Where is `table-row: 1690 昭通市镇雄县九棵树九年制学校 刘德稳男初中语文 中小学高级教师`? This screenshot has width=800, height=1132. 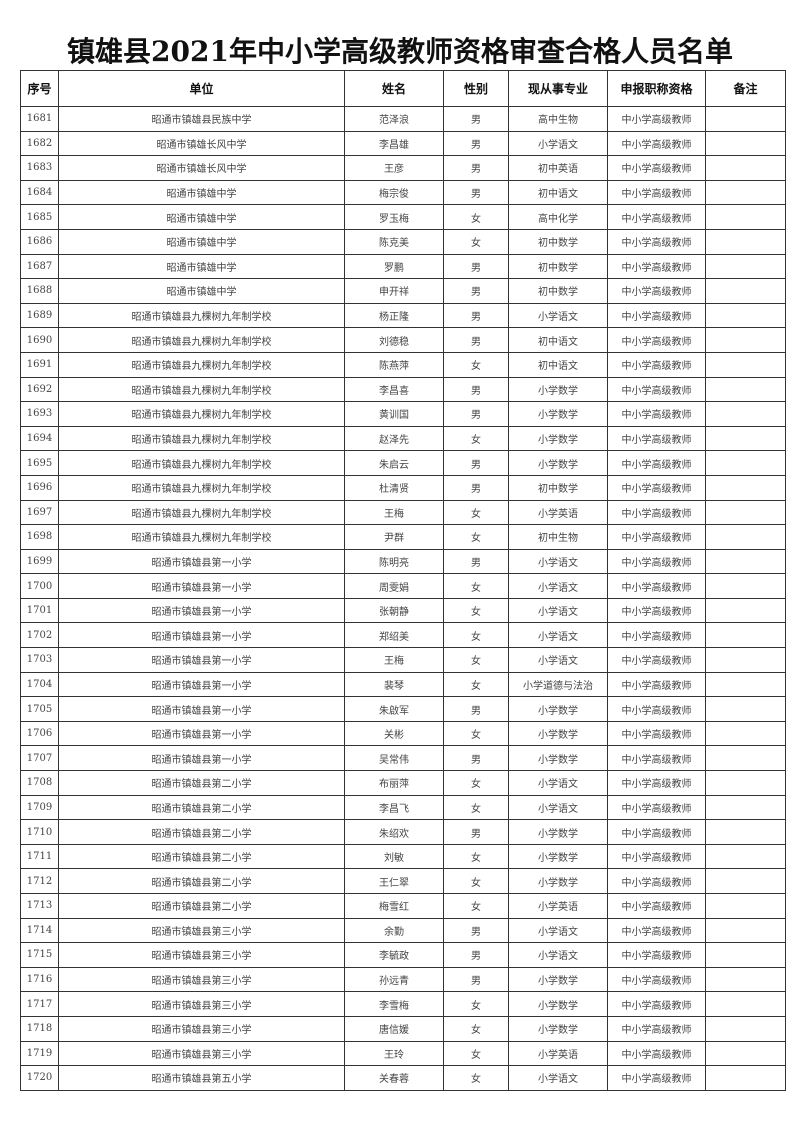
table-row: 1690 昭通市镇雄县九棵树九年制学校 刘德稳男初中语文 中小学高级教师 is located at coordinates (403, 340).